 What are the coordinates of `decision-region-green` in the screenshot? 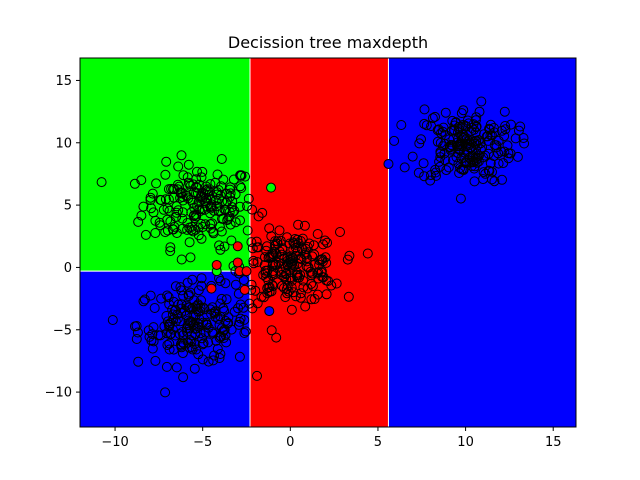 It's located at (165, 164).